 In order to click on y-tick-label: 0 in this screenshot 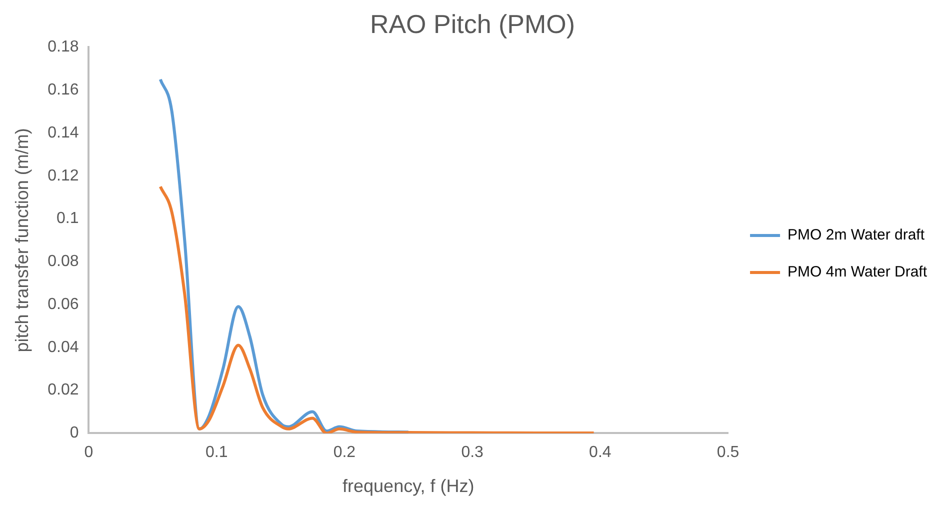, I will do `click(74, 433)`.